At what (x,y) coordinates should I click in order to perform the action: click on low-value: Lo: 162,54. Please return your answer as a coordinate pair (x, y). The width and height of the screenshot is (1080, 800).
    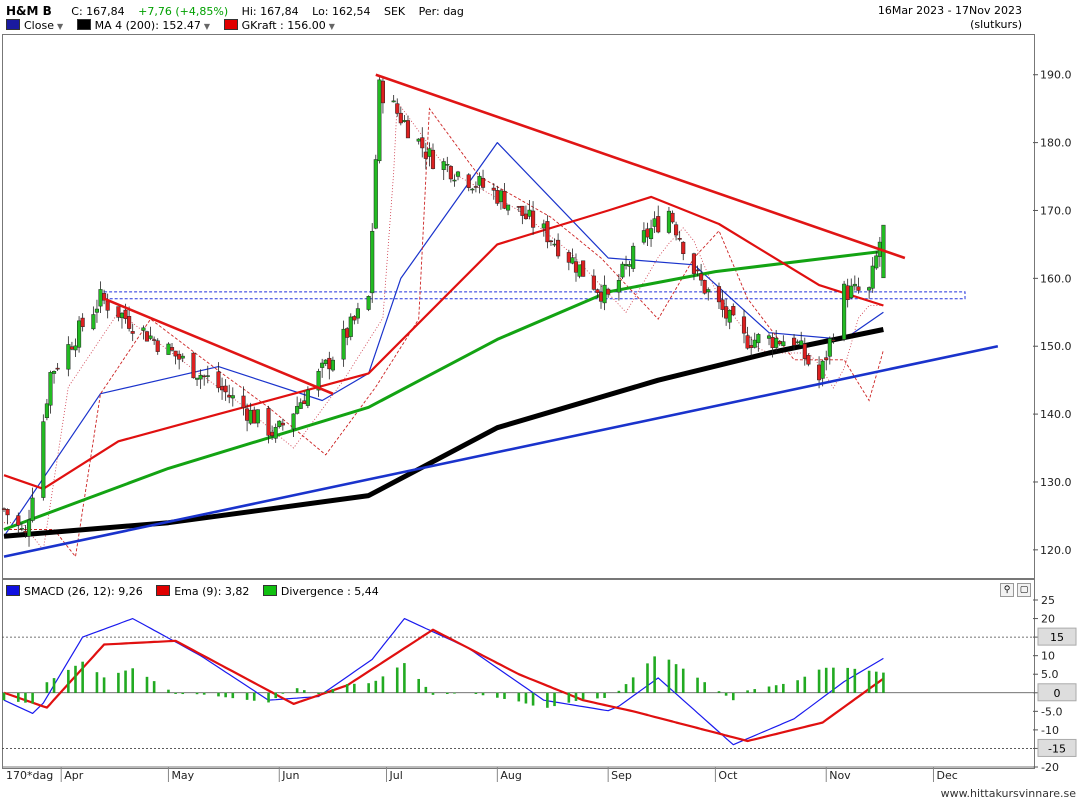
    Looking at the image, I should click on (341, 11).